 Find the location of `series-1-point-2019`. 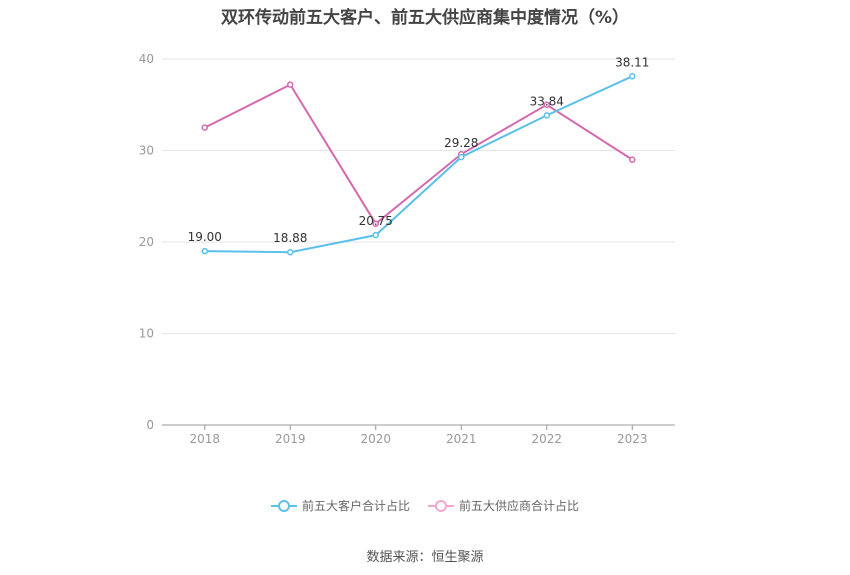

series-1-point-2019 is located at coordinates (290, 84).